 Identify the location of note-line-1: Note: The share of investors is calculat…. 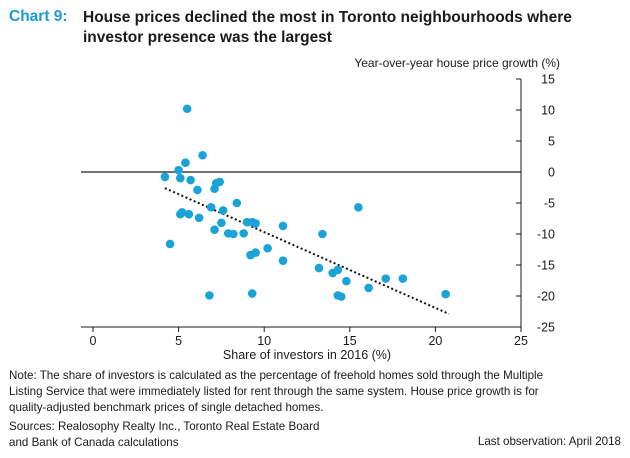
(276, 375).